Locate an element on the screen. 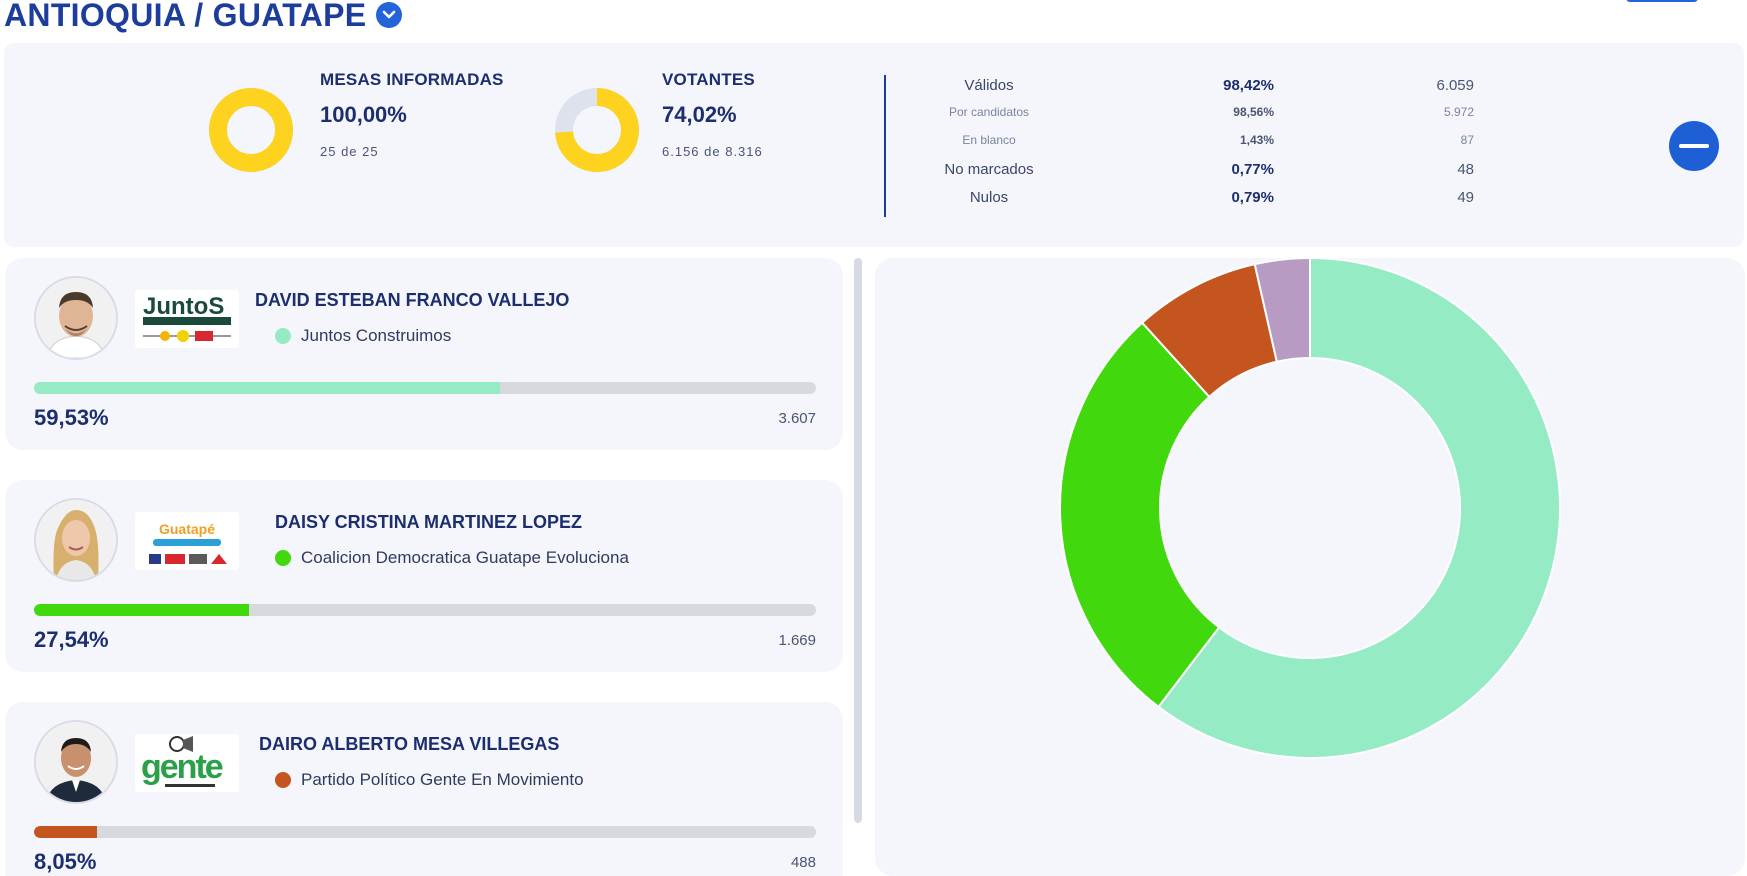 The height and width of the screenshot is (876, 1747). party-name: Partido Político Gente En Movimiento is located at coordinates (442, 779).